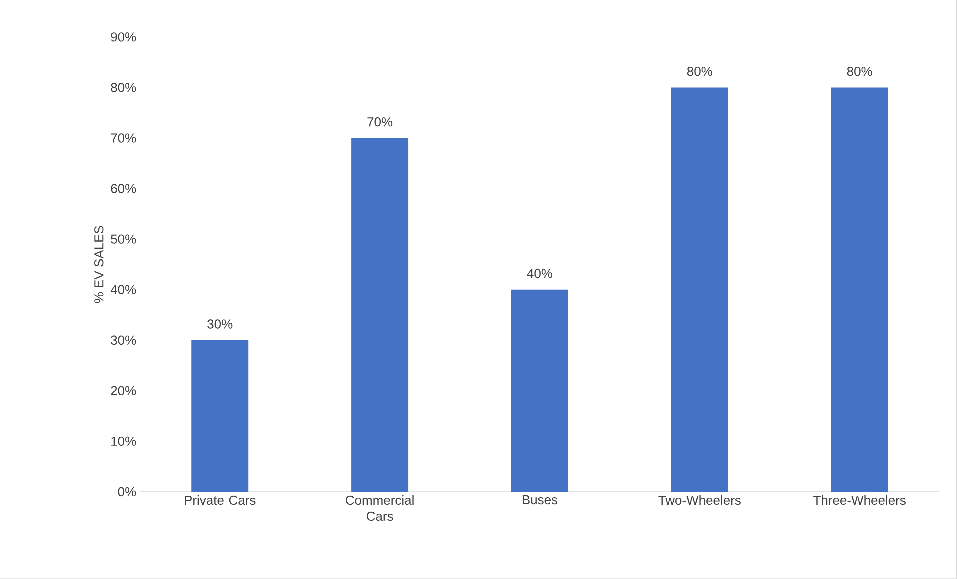 Image resolution: width=957 pixels, height=579 pixels. I want to click on y-tick-label: 80%, so click(123, 87).